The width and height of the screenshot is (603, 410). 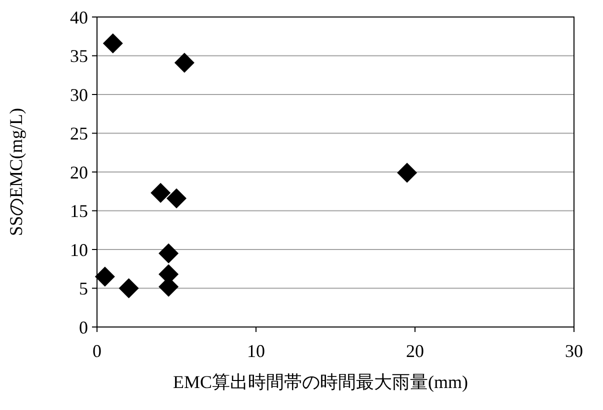 I want to click on x-tick-label: 10, so click(x=256, y=351).